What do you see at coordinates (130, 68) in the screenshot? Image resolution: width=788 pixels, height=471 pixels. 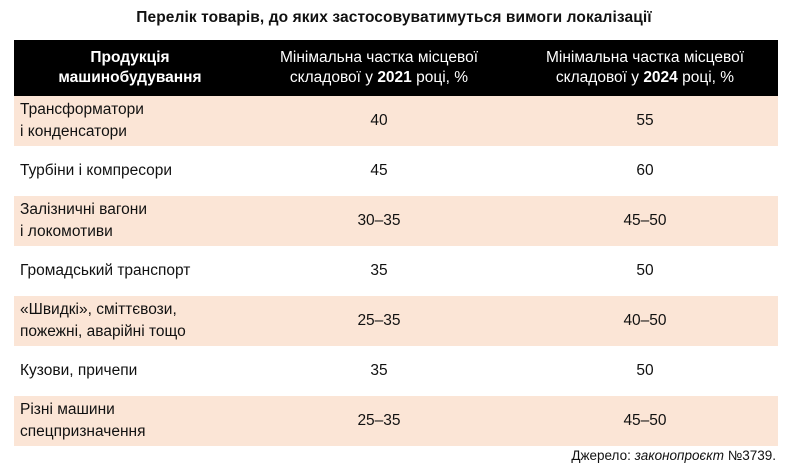 I see `header-product: Продукція машинобудування` at bounding box center [130, 68].